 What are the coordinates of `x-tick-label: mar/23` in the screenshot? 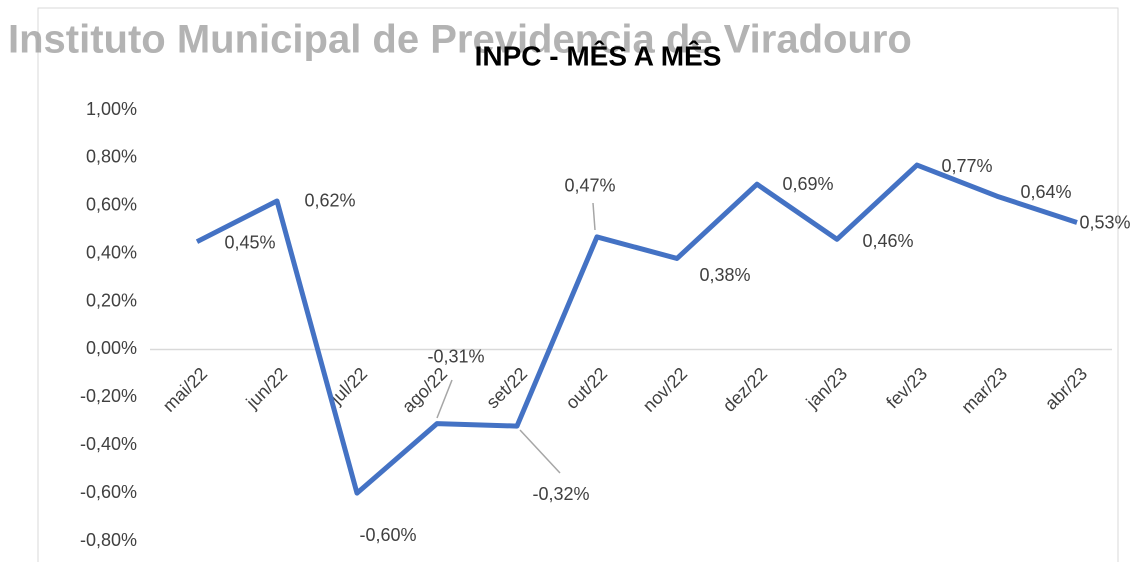 It's located at (984, 390).